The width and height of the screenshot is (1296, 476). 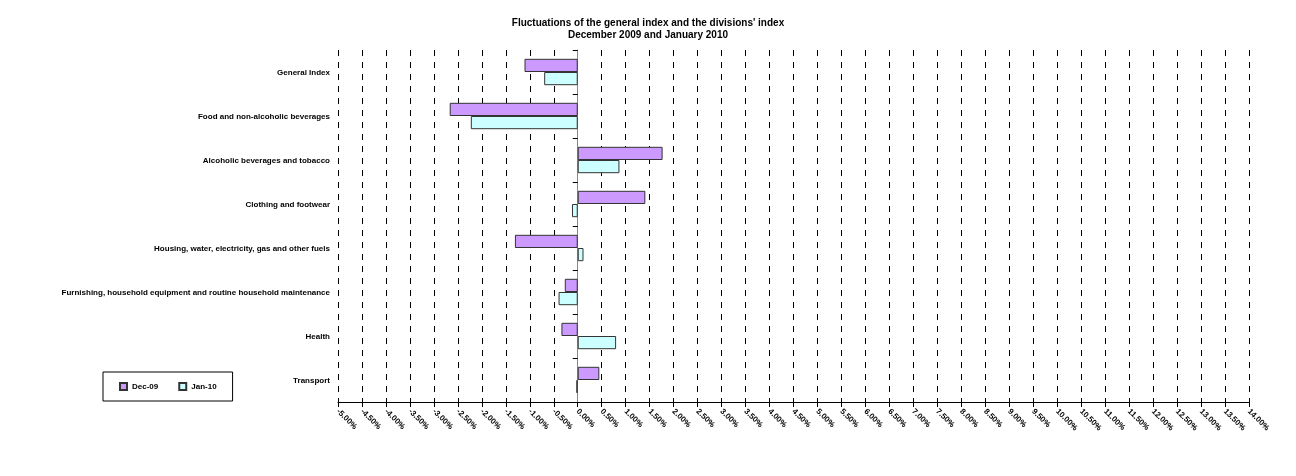 What do you see at coordinates (204, 386) in the screenshot?
I see `legend-label: Jan-10` at bounding box center [204, 386].